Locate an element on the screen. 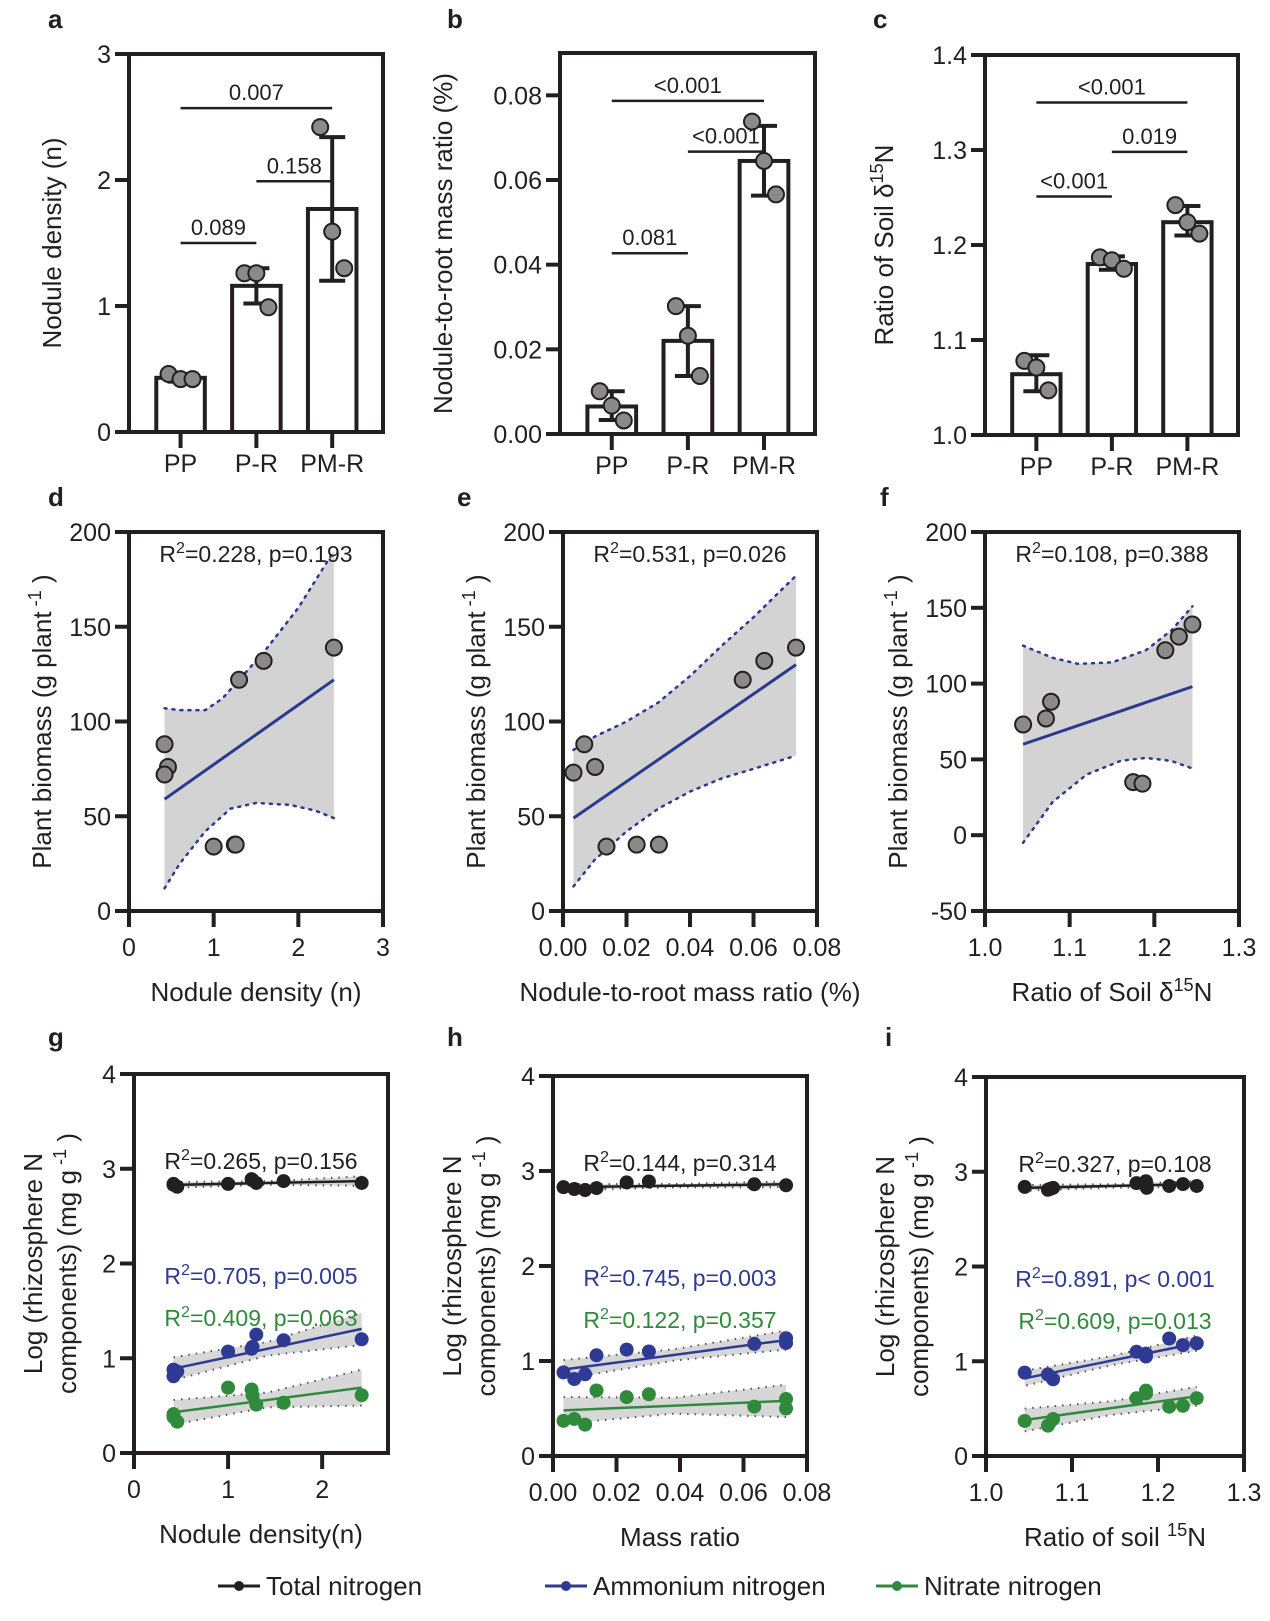 The height and width of the screenshot is (1621, 1270). y-tick-label: 3 is located at coordinates (104, 55).